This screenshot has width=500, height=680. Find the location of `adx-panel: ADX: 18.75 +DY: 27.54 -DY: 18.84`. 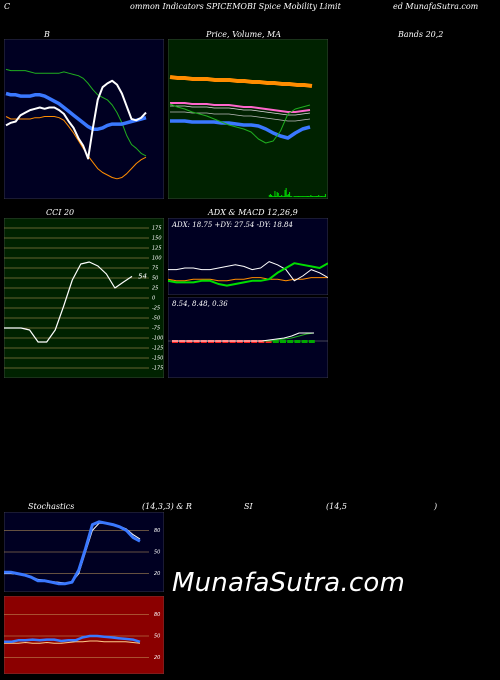

adx-panel: ADX: 18.75 +DY: 27.54 -DY: 18.84 is located at coordinates (248, 256).